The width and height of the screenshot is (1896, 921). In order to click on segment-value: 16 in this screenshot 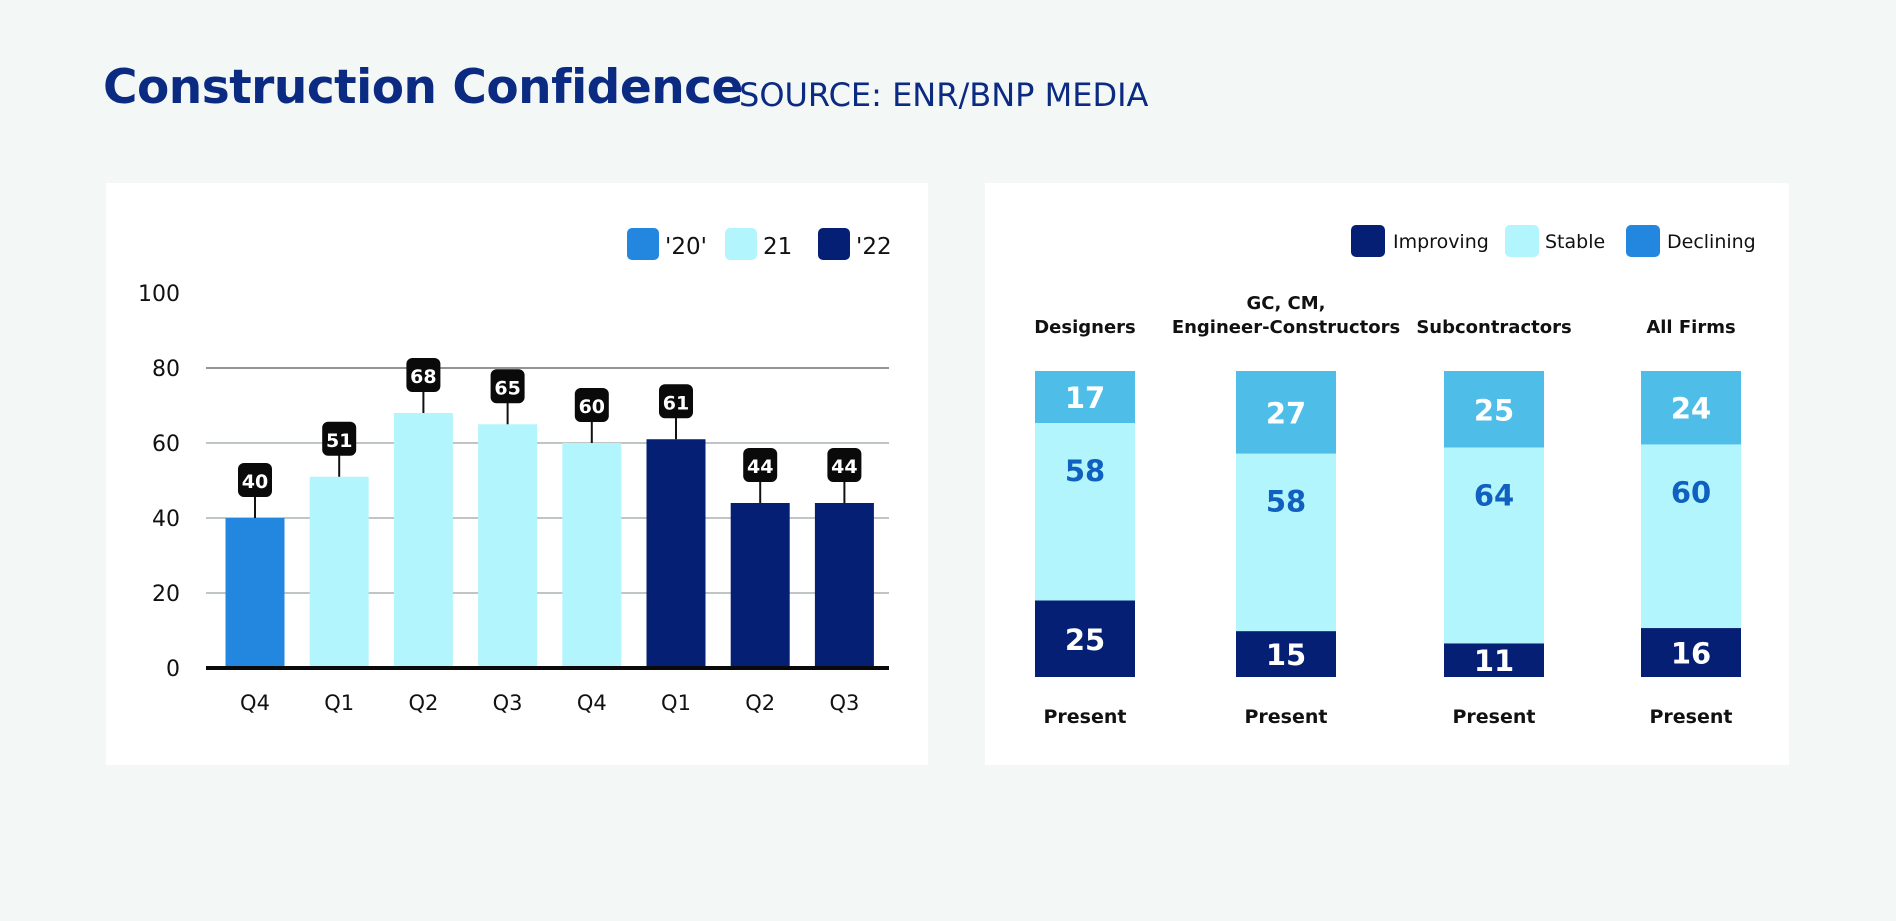, I will do `click(1691, 654)`.